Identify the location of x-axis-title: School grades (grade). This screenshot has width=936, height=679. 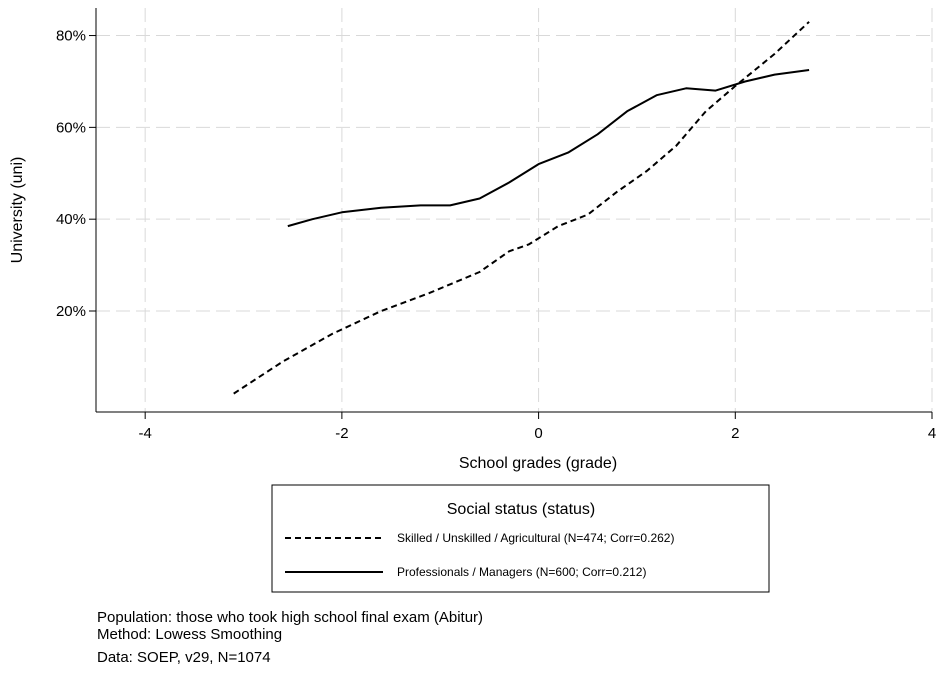
(538, 463).